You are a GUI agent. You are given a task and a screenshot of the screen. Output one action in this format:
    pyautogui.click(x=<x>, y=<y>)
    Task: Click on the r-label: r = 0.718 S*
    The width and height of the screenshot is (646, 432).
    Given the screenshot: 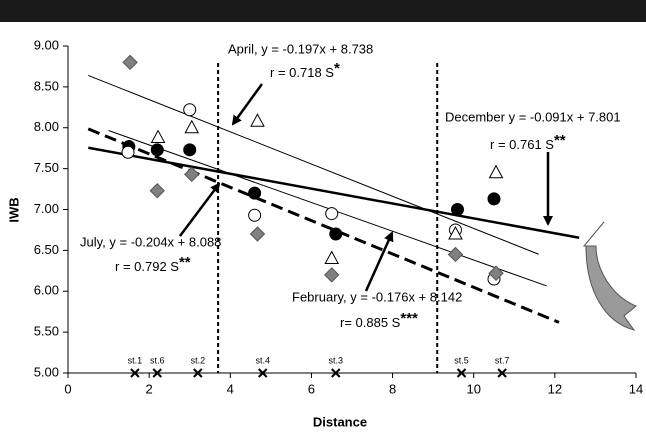 What is the action you would take?
    pyautogui.click(x=305, y=70)
    